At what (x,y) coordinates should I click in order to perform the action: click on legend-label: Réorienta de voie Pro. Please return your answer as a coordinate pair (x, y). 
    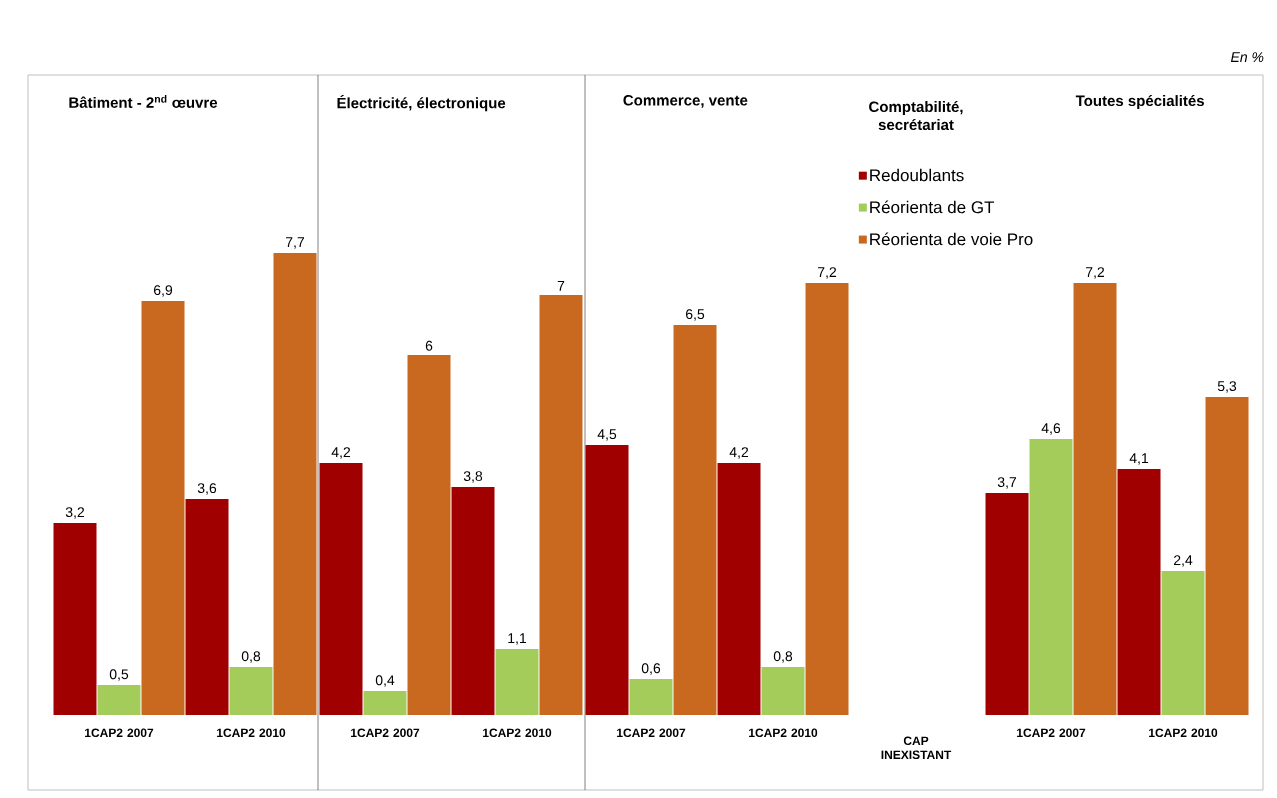
    Looking at the image, I should click on (951, 239).